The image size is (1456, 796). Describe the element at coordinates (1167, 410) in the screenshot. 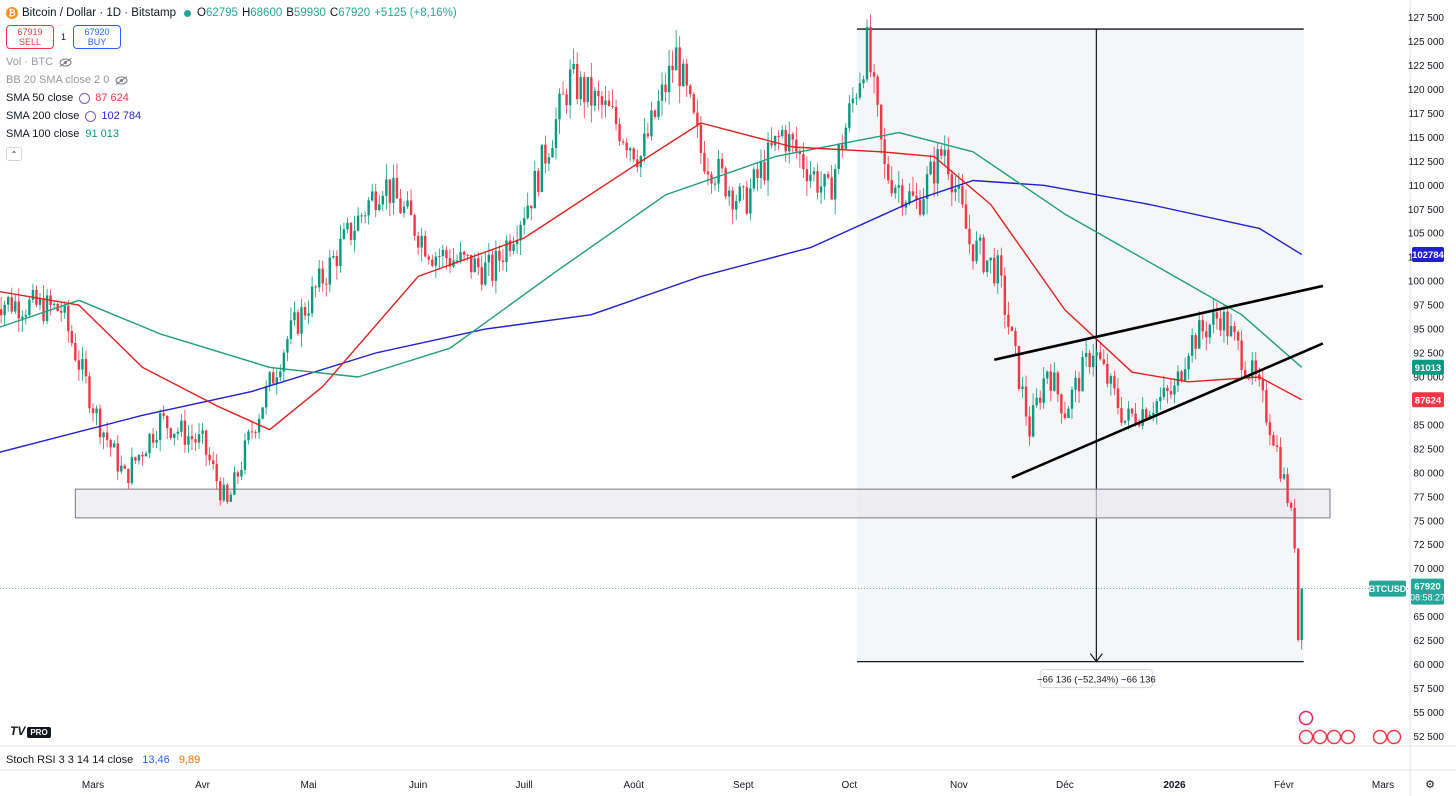

I see `wedge-lower-trendline` at that location.